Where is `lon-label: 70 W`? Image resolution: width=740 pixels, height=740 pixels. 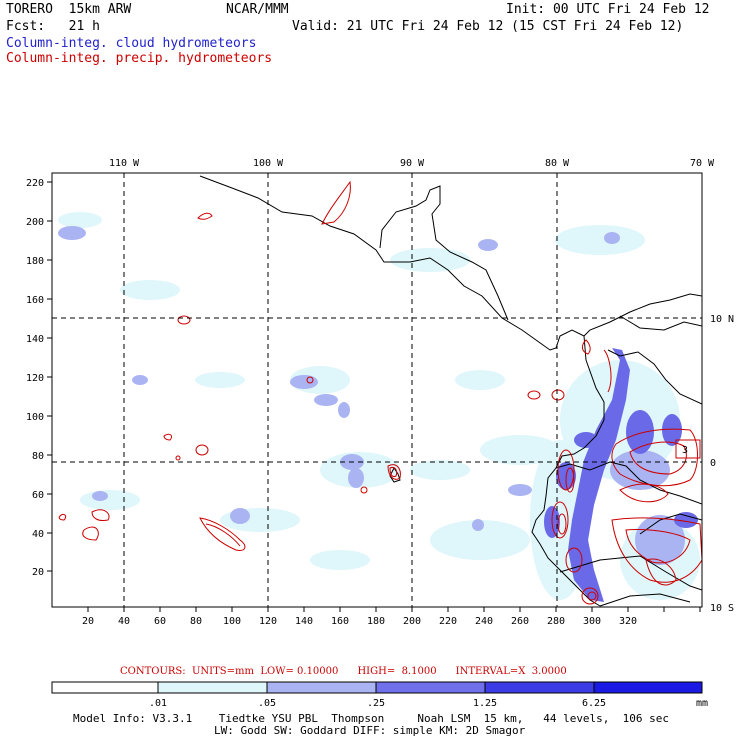 lon-label: 70 W is located at coordinates (702, 163).